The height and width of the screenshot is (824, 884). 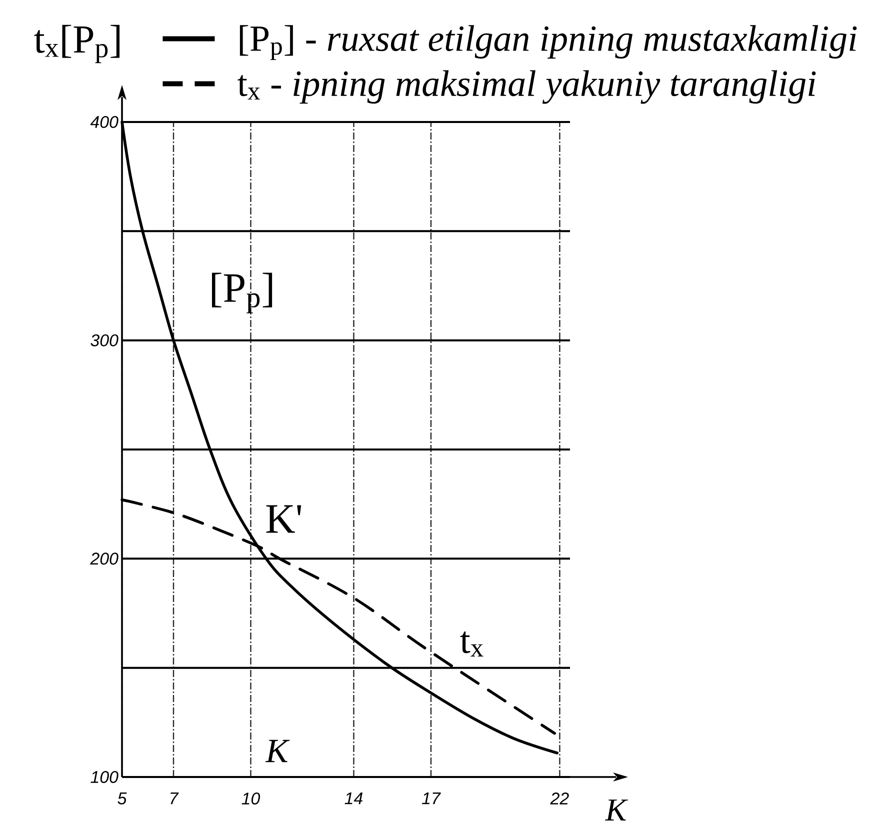 I want to click on x-axis-title: K, so click(x=616, y=810).